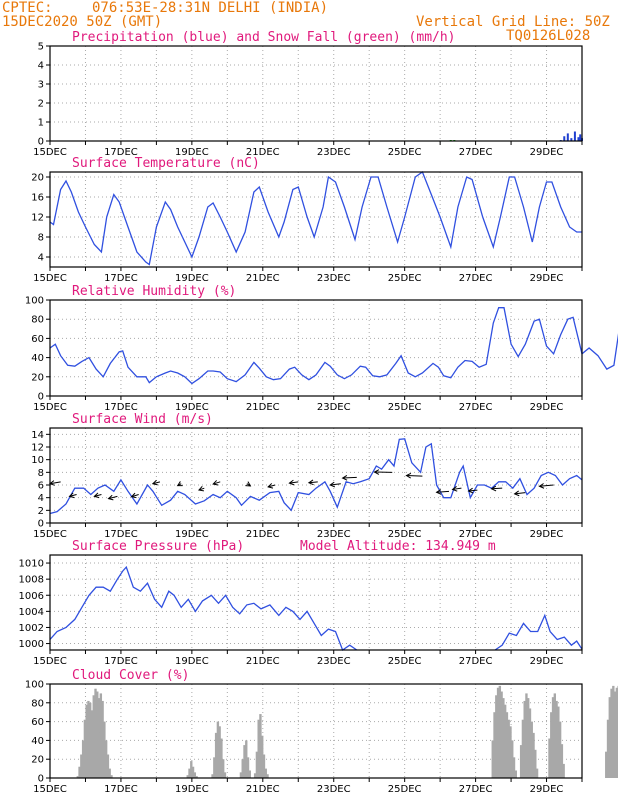 Image resolution: width=618 pixels, height=800 pixels. Describe the element at coordinates (130, 675) in the screenshot. I see `panel-title: Cloud Cover (%)` at that location.